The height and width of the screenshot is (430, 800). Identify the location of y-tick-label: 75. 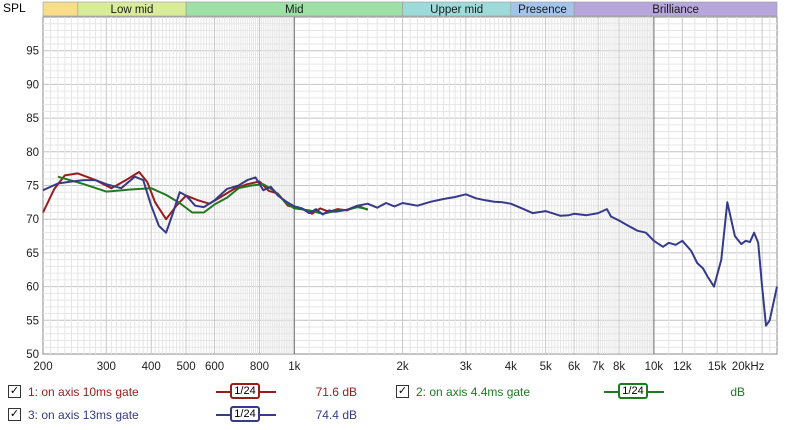
(32, 187).